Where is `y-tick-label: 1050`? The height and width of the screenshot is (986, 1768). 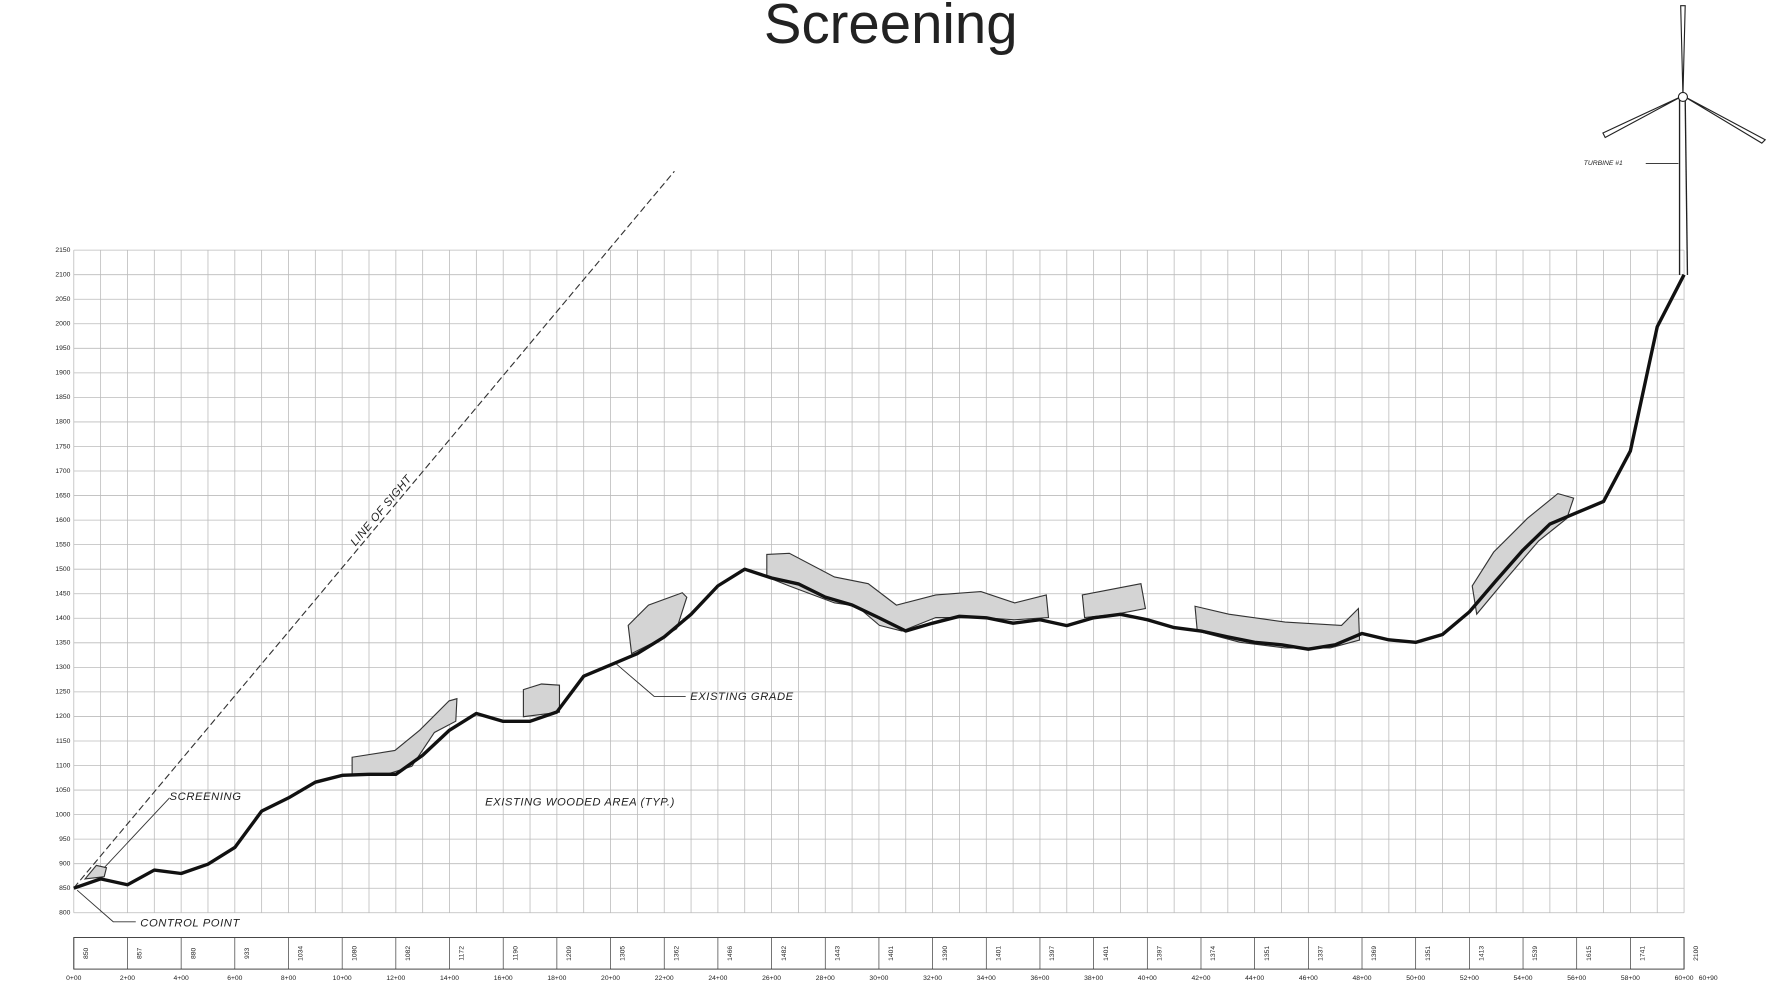
y-tick-label: 1050 is located at coordinates (62, 790).